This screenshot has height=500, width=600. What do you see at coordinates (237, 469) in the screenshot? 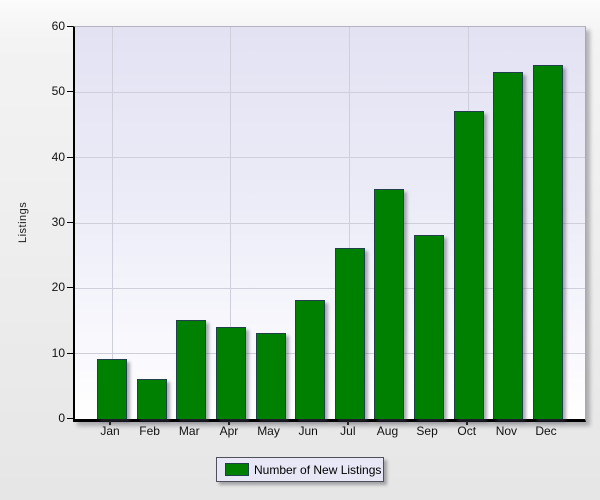
I see `legend-swatch-icon` at bounding box center [237, 469].